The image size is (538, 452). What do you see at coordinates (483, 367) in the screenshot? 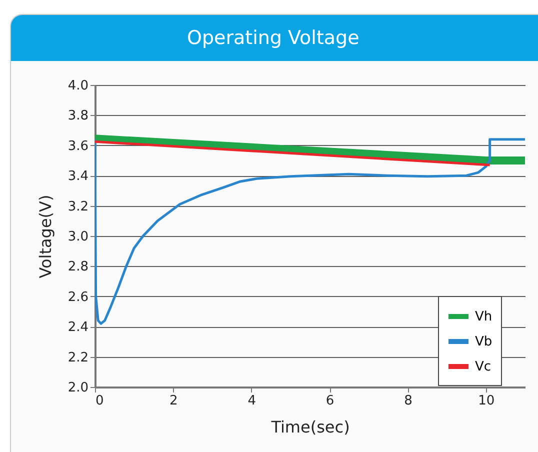
I see `legend-label: Vc` at bounding box center [483, 367].